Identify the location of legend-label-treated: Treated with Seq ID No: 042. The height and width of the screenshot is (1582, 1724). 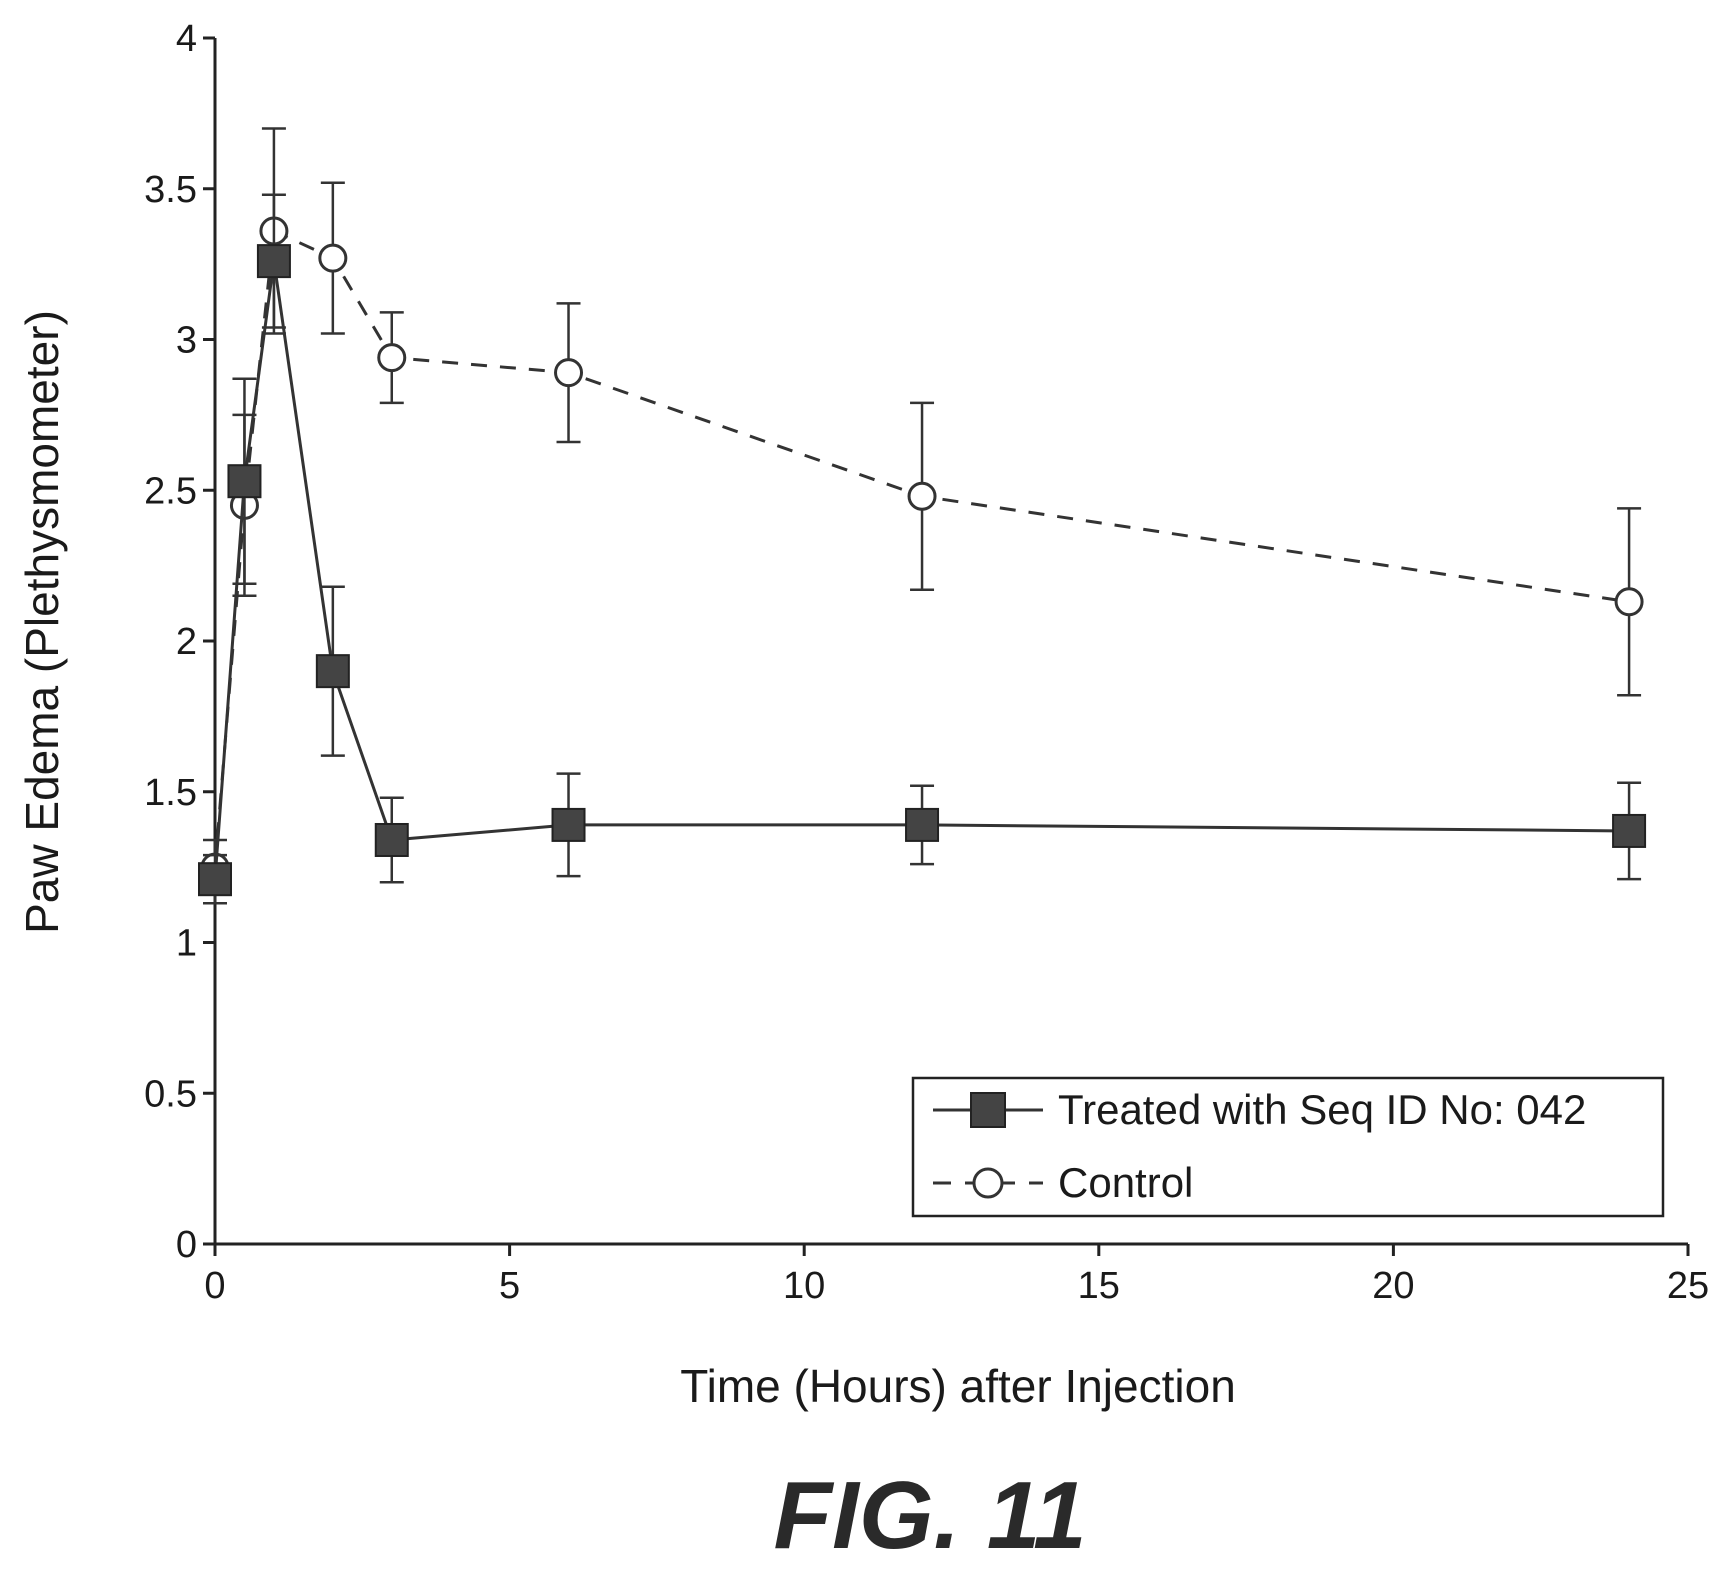
(1322, 1109).